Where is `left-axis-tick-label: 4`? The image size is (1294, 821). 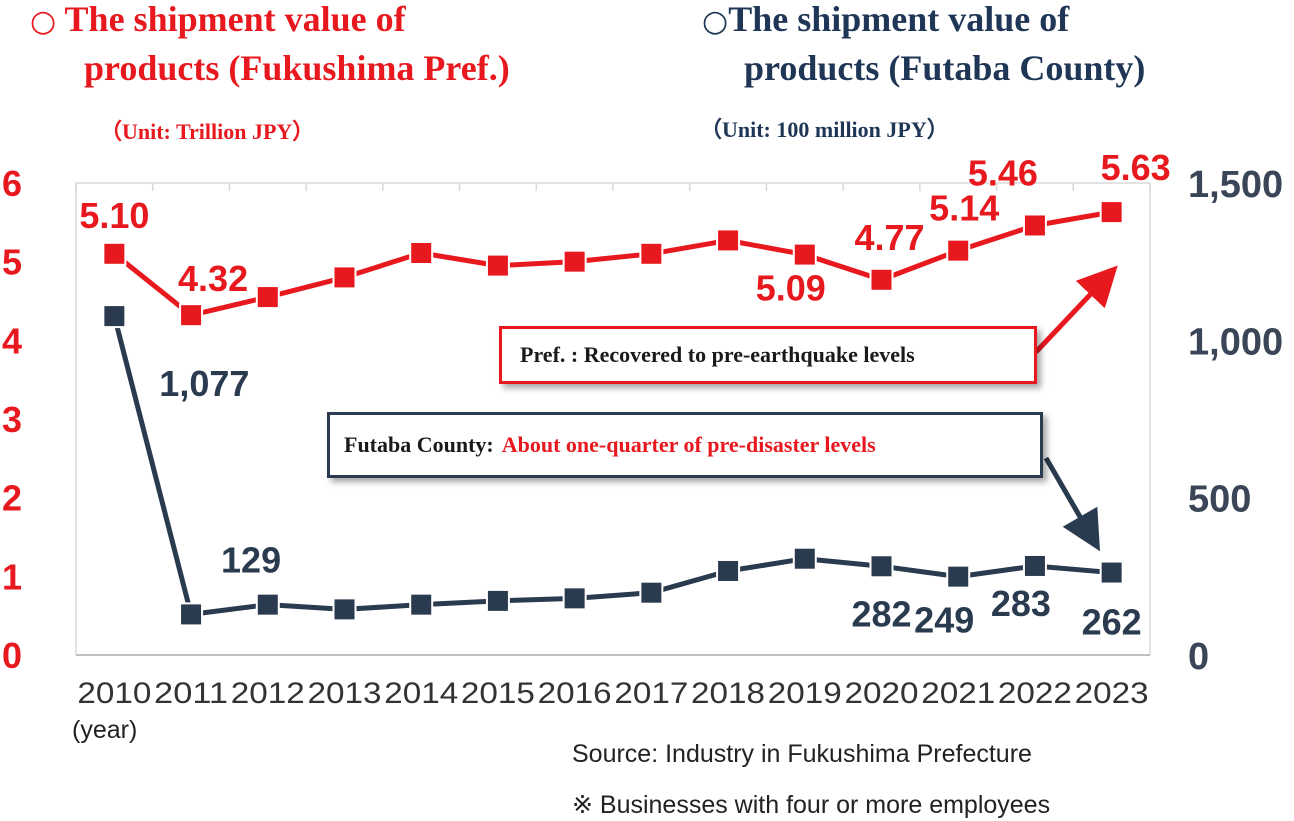
left-axis-tick-label: 4 is located at coordinates (12, 340).